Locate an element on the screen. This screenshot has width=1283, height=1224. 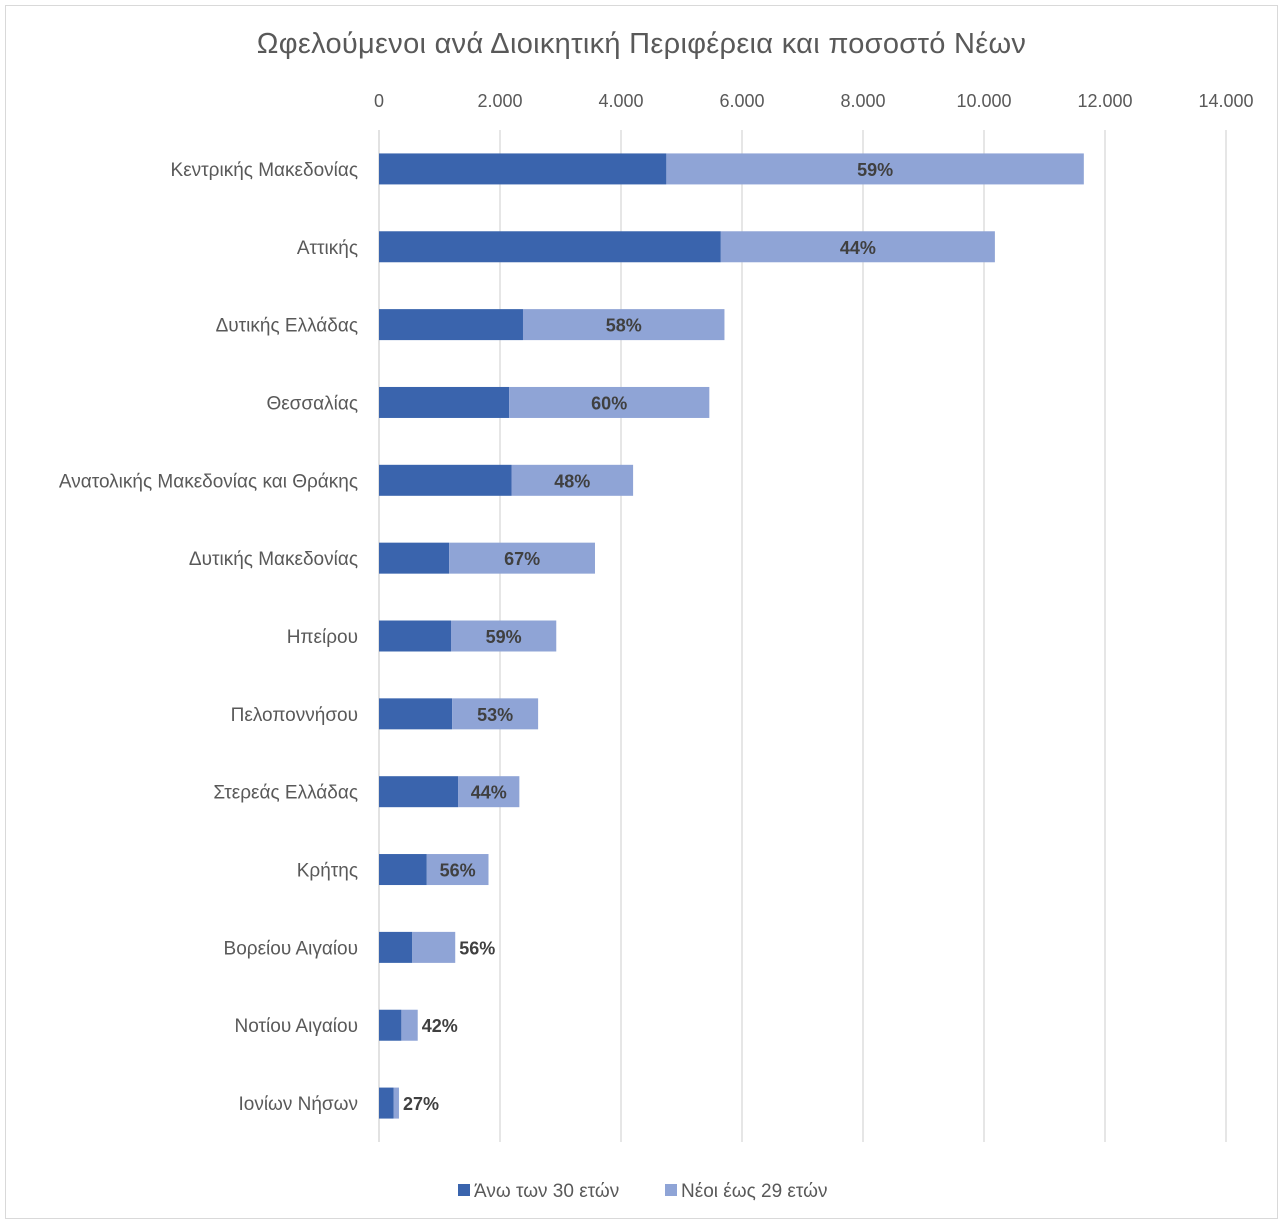
data-label: 58% is located at coordinates (624, 326).